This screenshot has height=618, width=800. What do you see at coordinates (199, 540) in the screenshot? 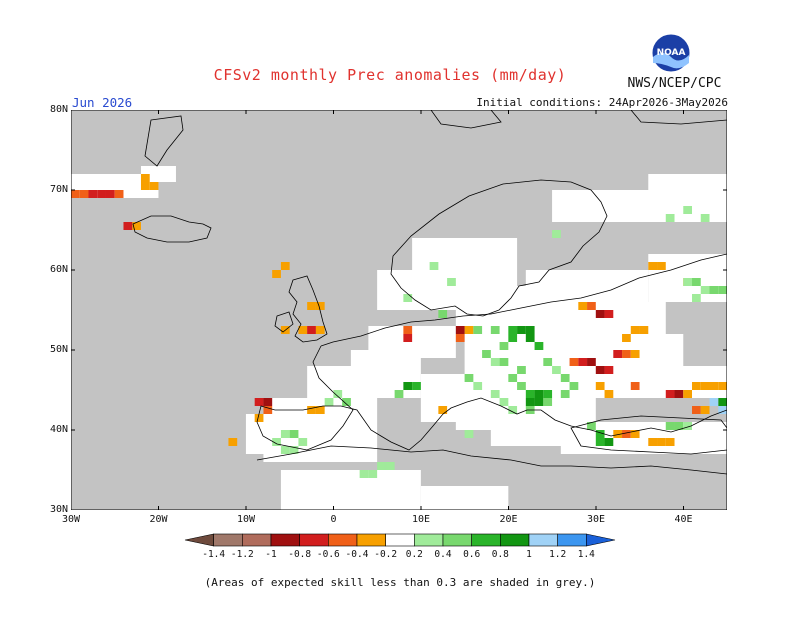
I see `colorbar-low-arrow` at bounding box center [199, 540].